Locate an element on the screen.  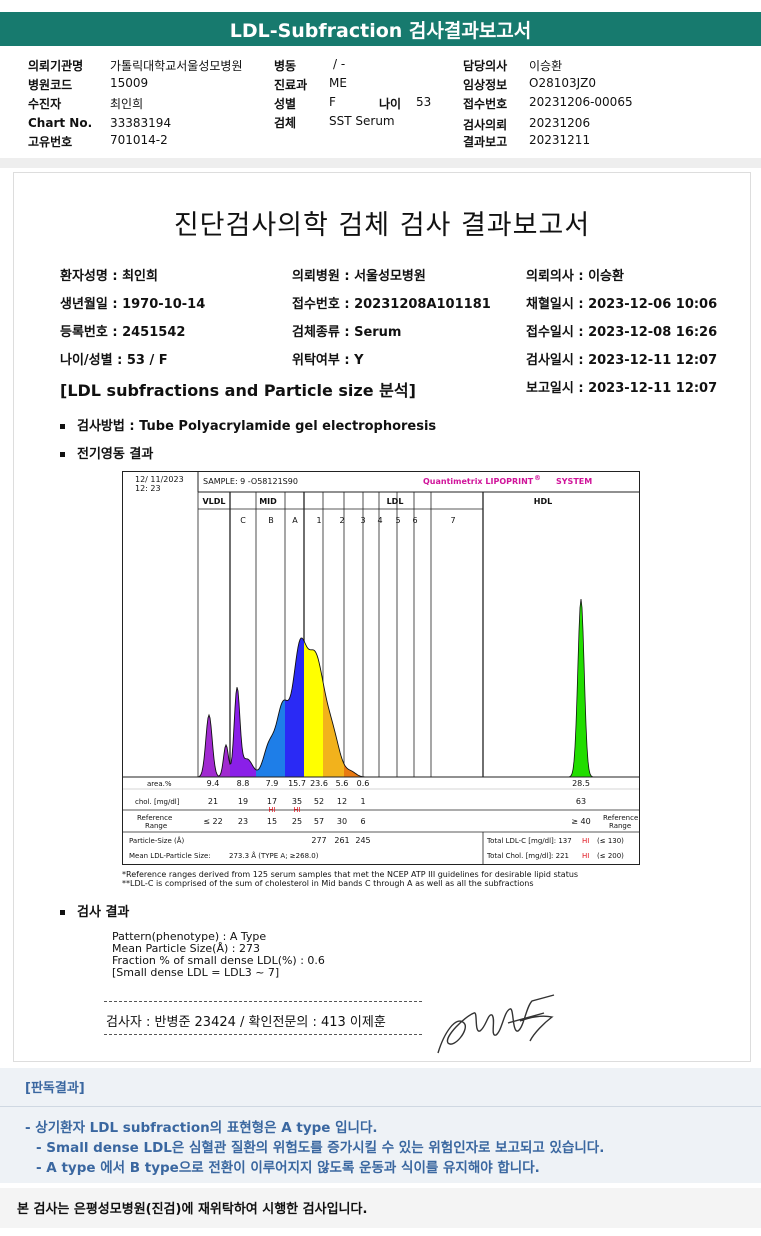
collection-time: 채혈일시 : 2023-12-06 10:06 is located at coordinates (622, 304).